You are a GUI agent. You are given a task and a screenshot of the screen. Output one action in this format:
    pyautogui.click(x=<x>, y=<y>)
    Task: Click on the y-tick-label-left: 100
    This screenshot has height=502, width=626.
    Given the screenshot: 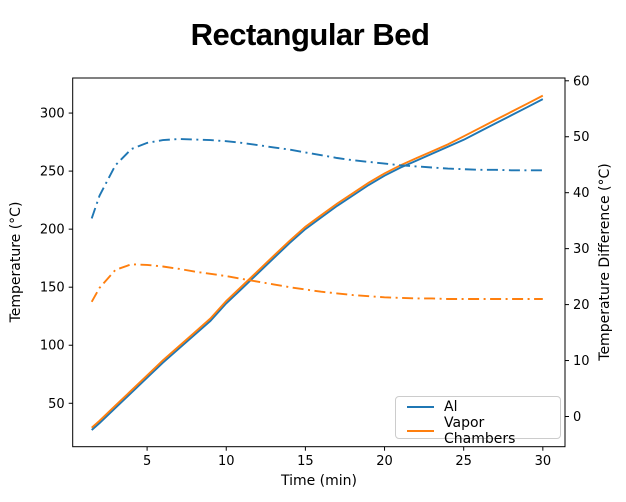 What is the action you would take?
    pyautogui.click(x=52, y=346)
    